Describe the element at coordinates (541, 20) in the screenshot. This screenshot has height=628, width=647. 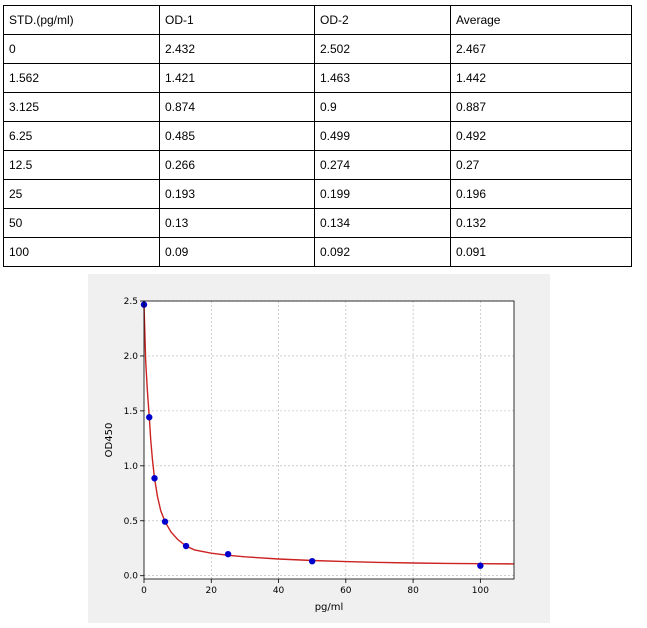
I see `col-header-average: Average` at that location.